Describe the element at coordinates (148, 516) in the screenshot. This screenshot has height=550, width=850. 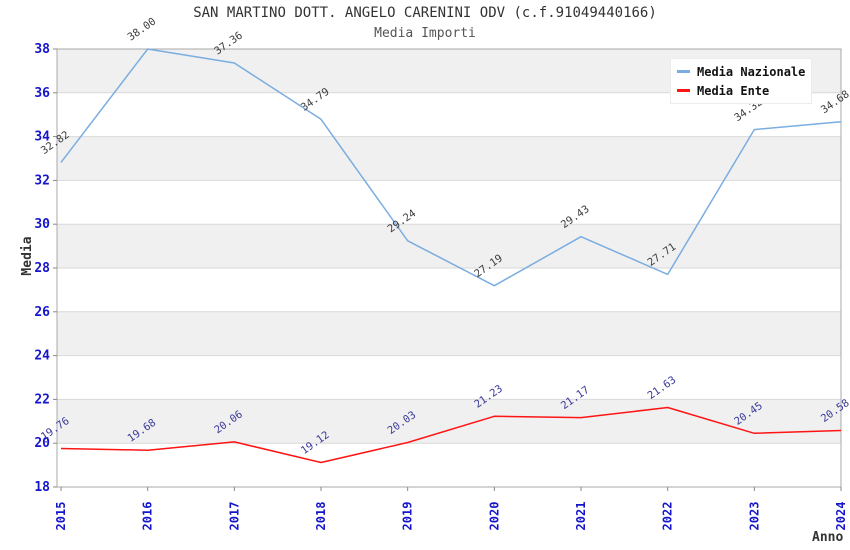
I see `x-tick-label: 2016` at that location.